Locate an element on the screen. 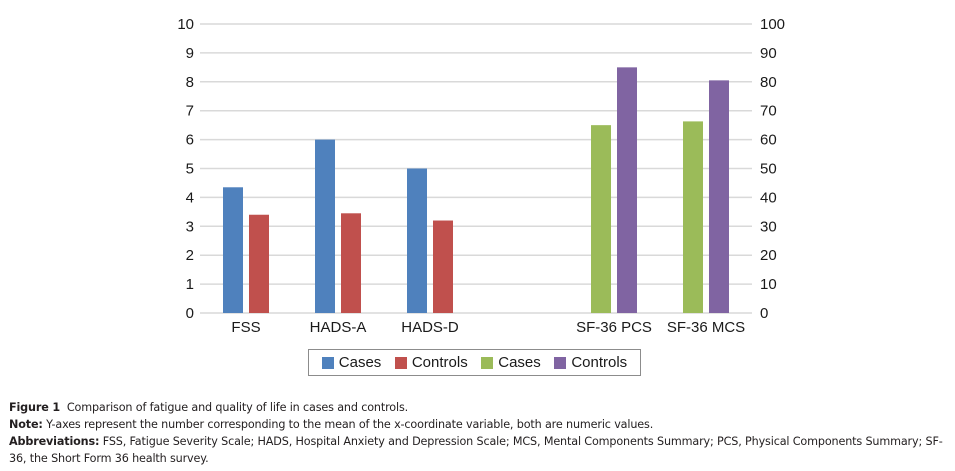  left-tick-label: 6 is located at coordinates (190, 140).